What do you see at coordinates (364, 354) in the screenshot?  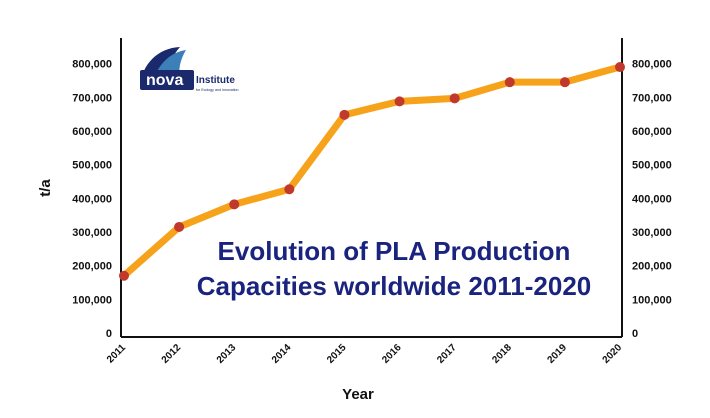 I see `x-tick-labels: 2011 2012 2013 2014 2015 2016 2017 2018 2019 2020` at bounding box center [364, 354].